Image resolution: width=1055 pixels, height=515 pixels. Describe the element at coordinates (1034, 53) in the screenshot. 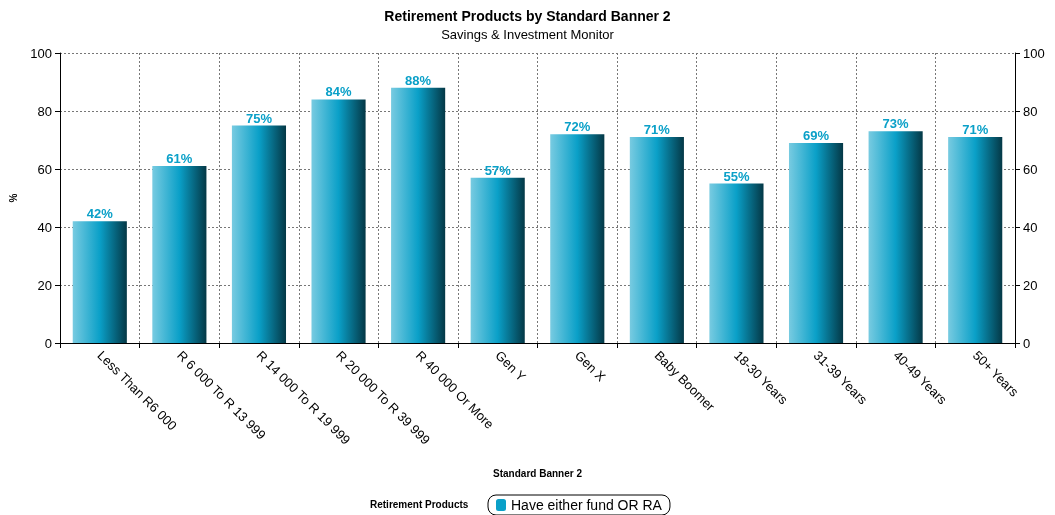

I see `y2-tick-label: 100` at that location.